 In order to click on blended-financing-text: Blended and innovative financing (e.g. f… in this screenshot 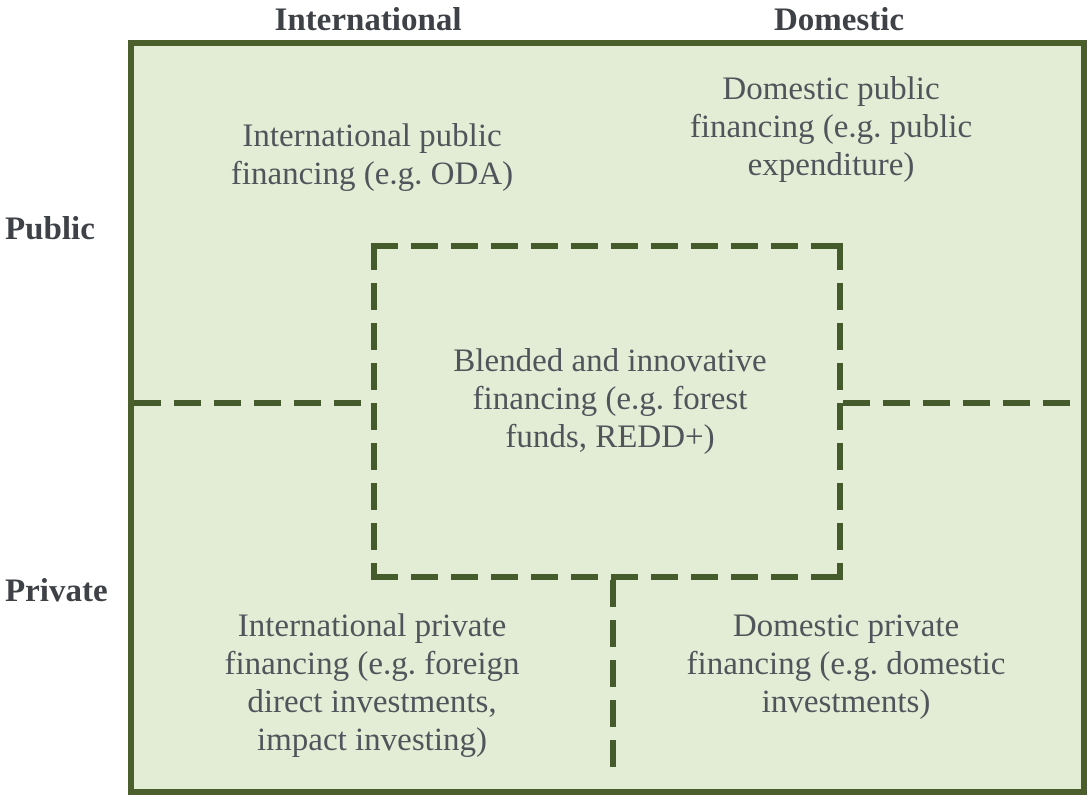, I will do `click(610, 399)`.